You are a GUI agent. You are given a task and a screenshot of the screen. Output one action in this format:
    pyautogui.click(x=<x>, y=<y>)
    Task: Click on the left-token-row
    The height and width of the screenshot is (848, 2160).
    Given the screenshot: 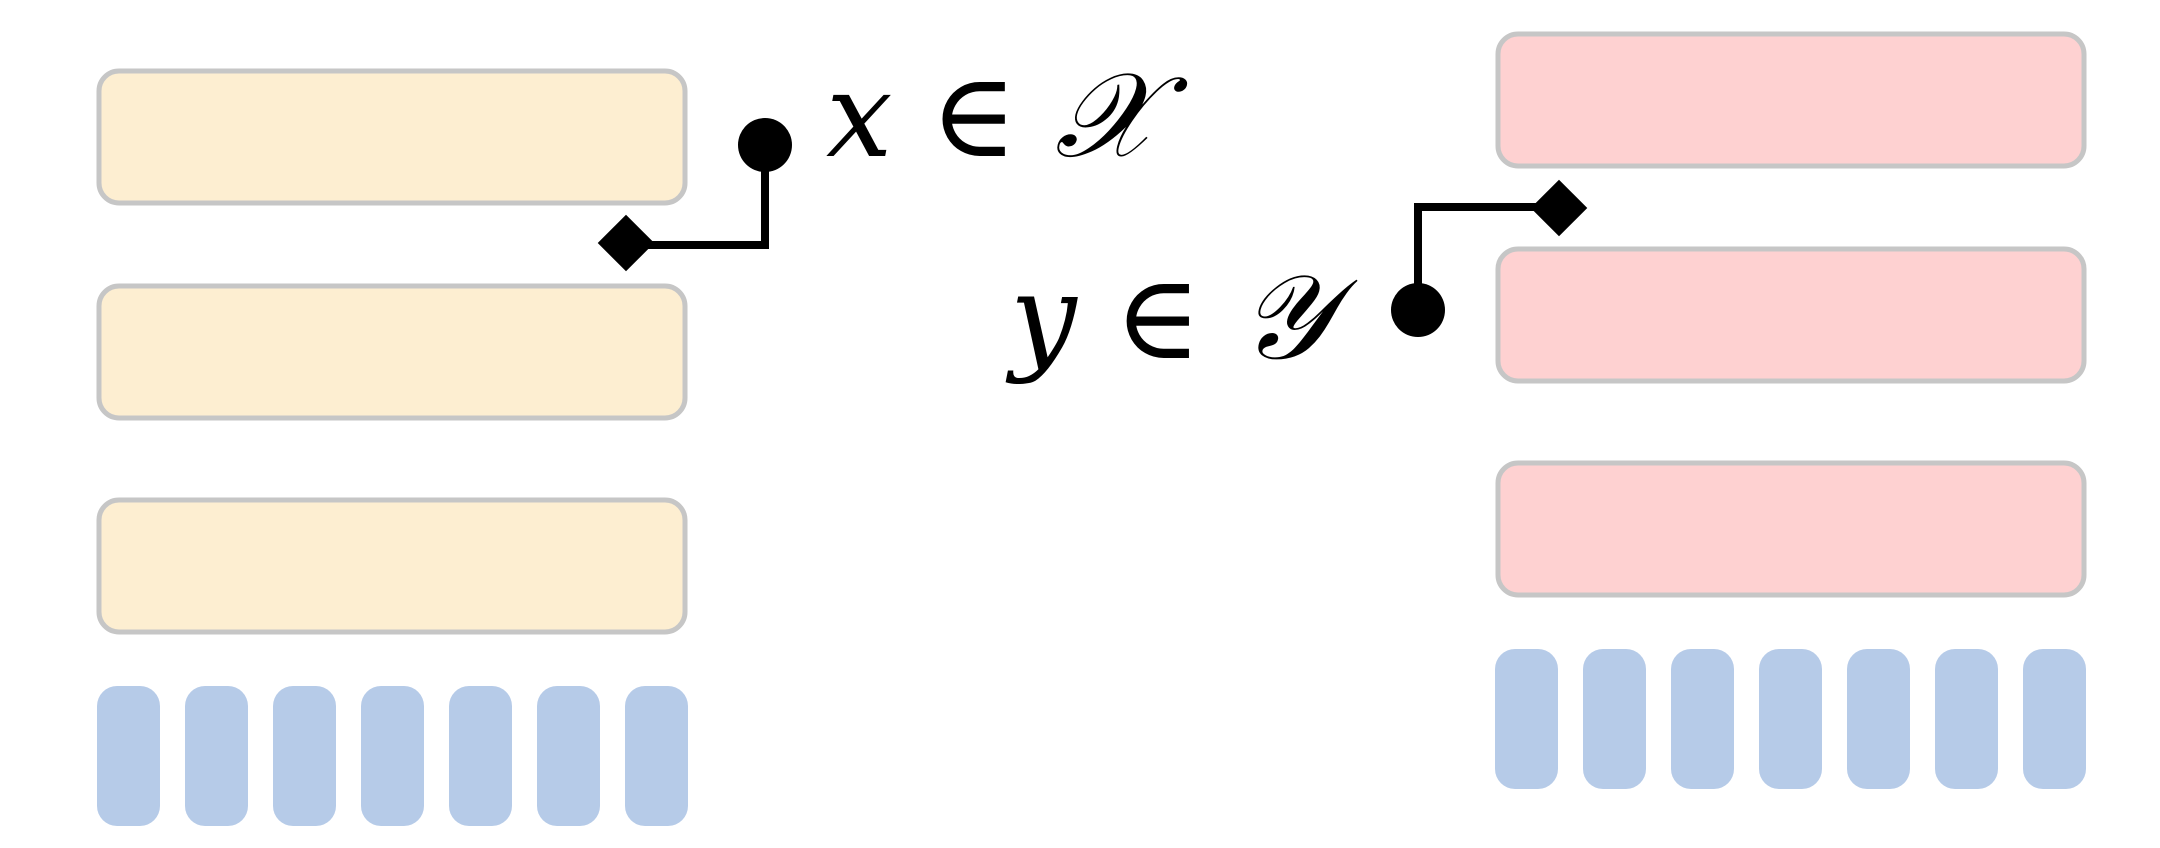 What is the action you would take?
    pyautogui.click(x=392, y=756)
    